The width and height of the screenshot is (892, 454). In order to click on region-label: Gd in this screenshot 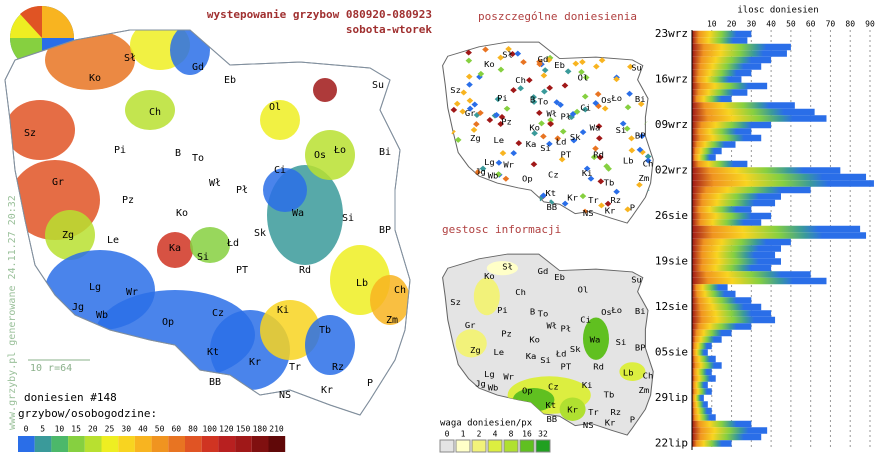, I will do `click(198, 67)`.